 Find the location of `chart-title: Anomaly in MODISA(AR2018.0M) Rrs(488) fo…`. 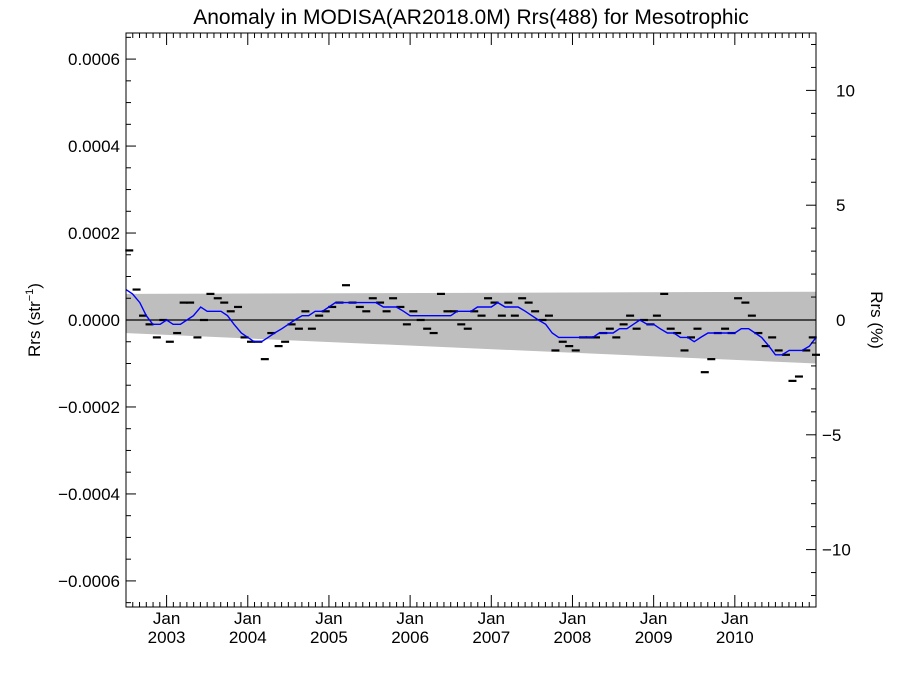

chart-title: Anomaly in MODISA(AR2018.0M) Rrs(488) fo… is located at coordinates (471, 17).